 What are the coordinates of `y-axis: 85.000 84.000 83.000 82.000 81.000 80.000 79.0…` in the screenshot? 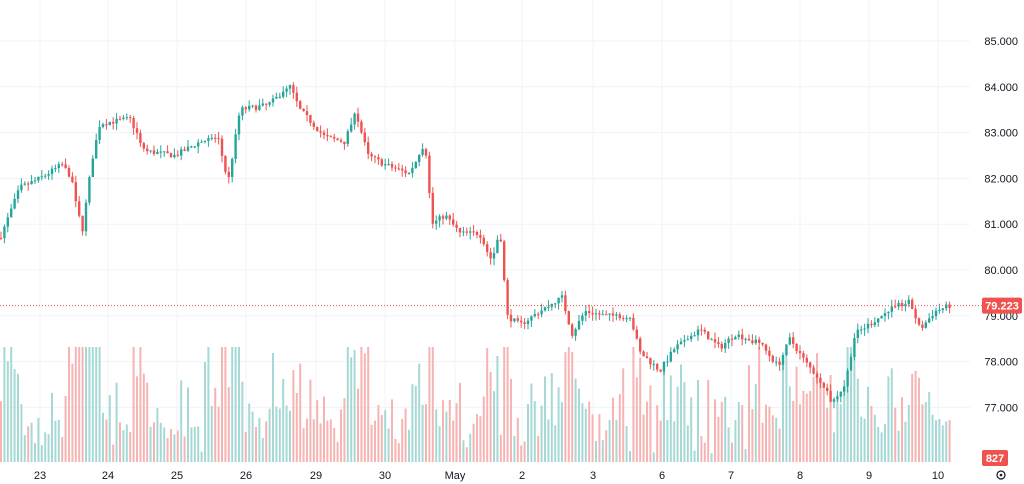 It's located at (1001, 225).